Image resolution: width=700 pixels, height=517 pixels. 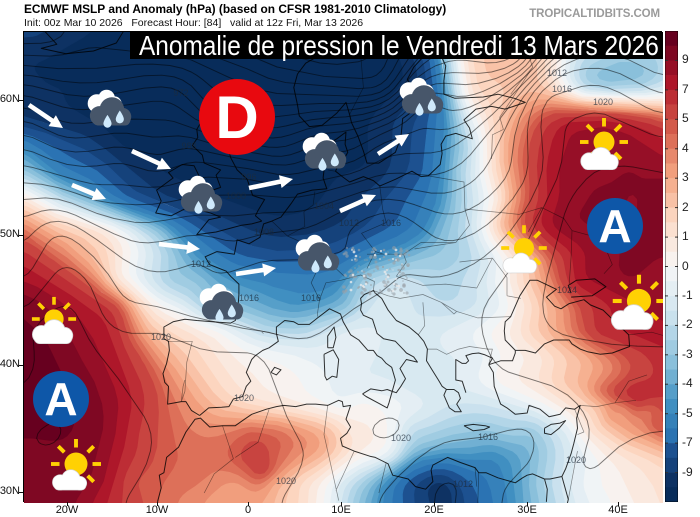 What do you see at coordinates (180, 93) in the screenshot?
I see `svg-text: 972` at bounding box center [180, 93].